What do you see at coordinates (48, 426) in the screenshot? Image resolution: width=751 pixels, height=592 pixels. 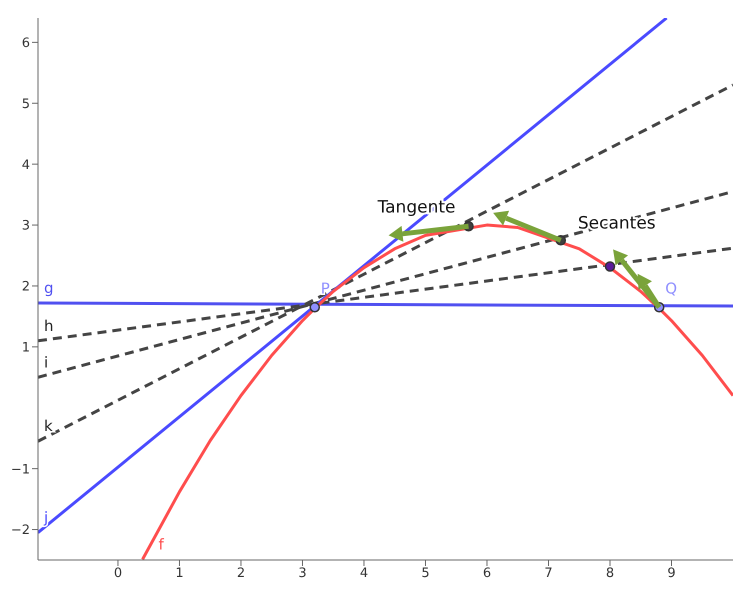 I see `series-label: k` at bounding box center [48, 426].